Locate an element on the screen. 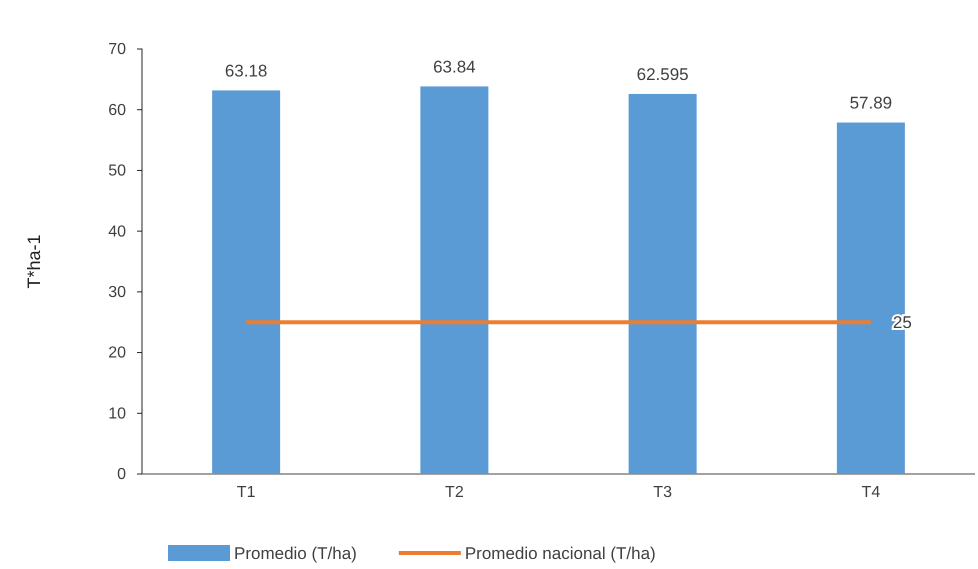  y-tick-label: 70 is located at coordinates (117, 49).